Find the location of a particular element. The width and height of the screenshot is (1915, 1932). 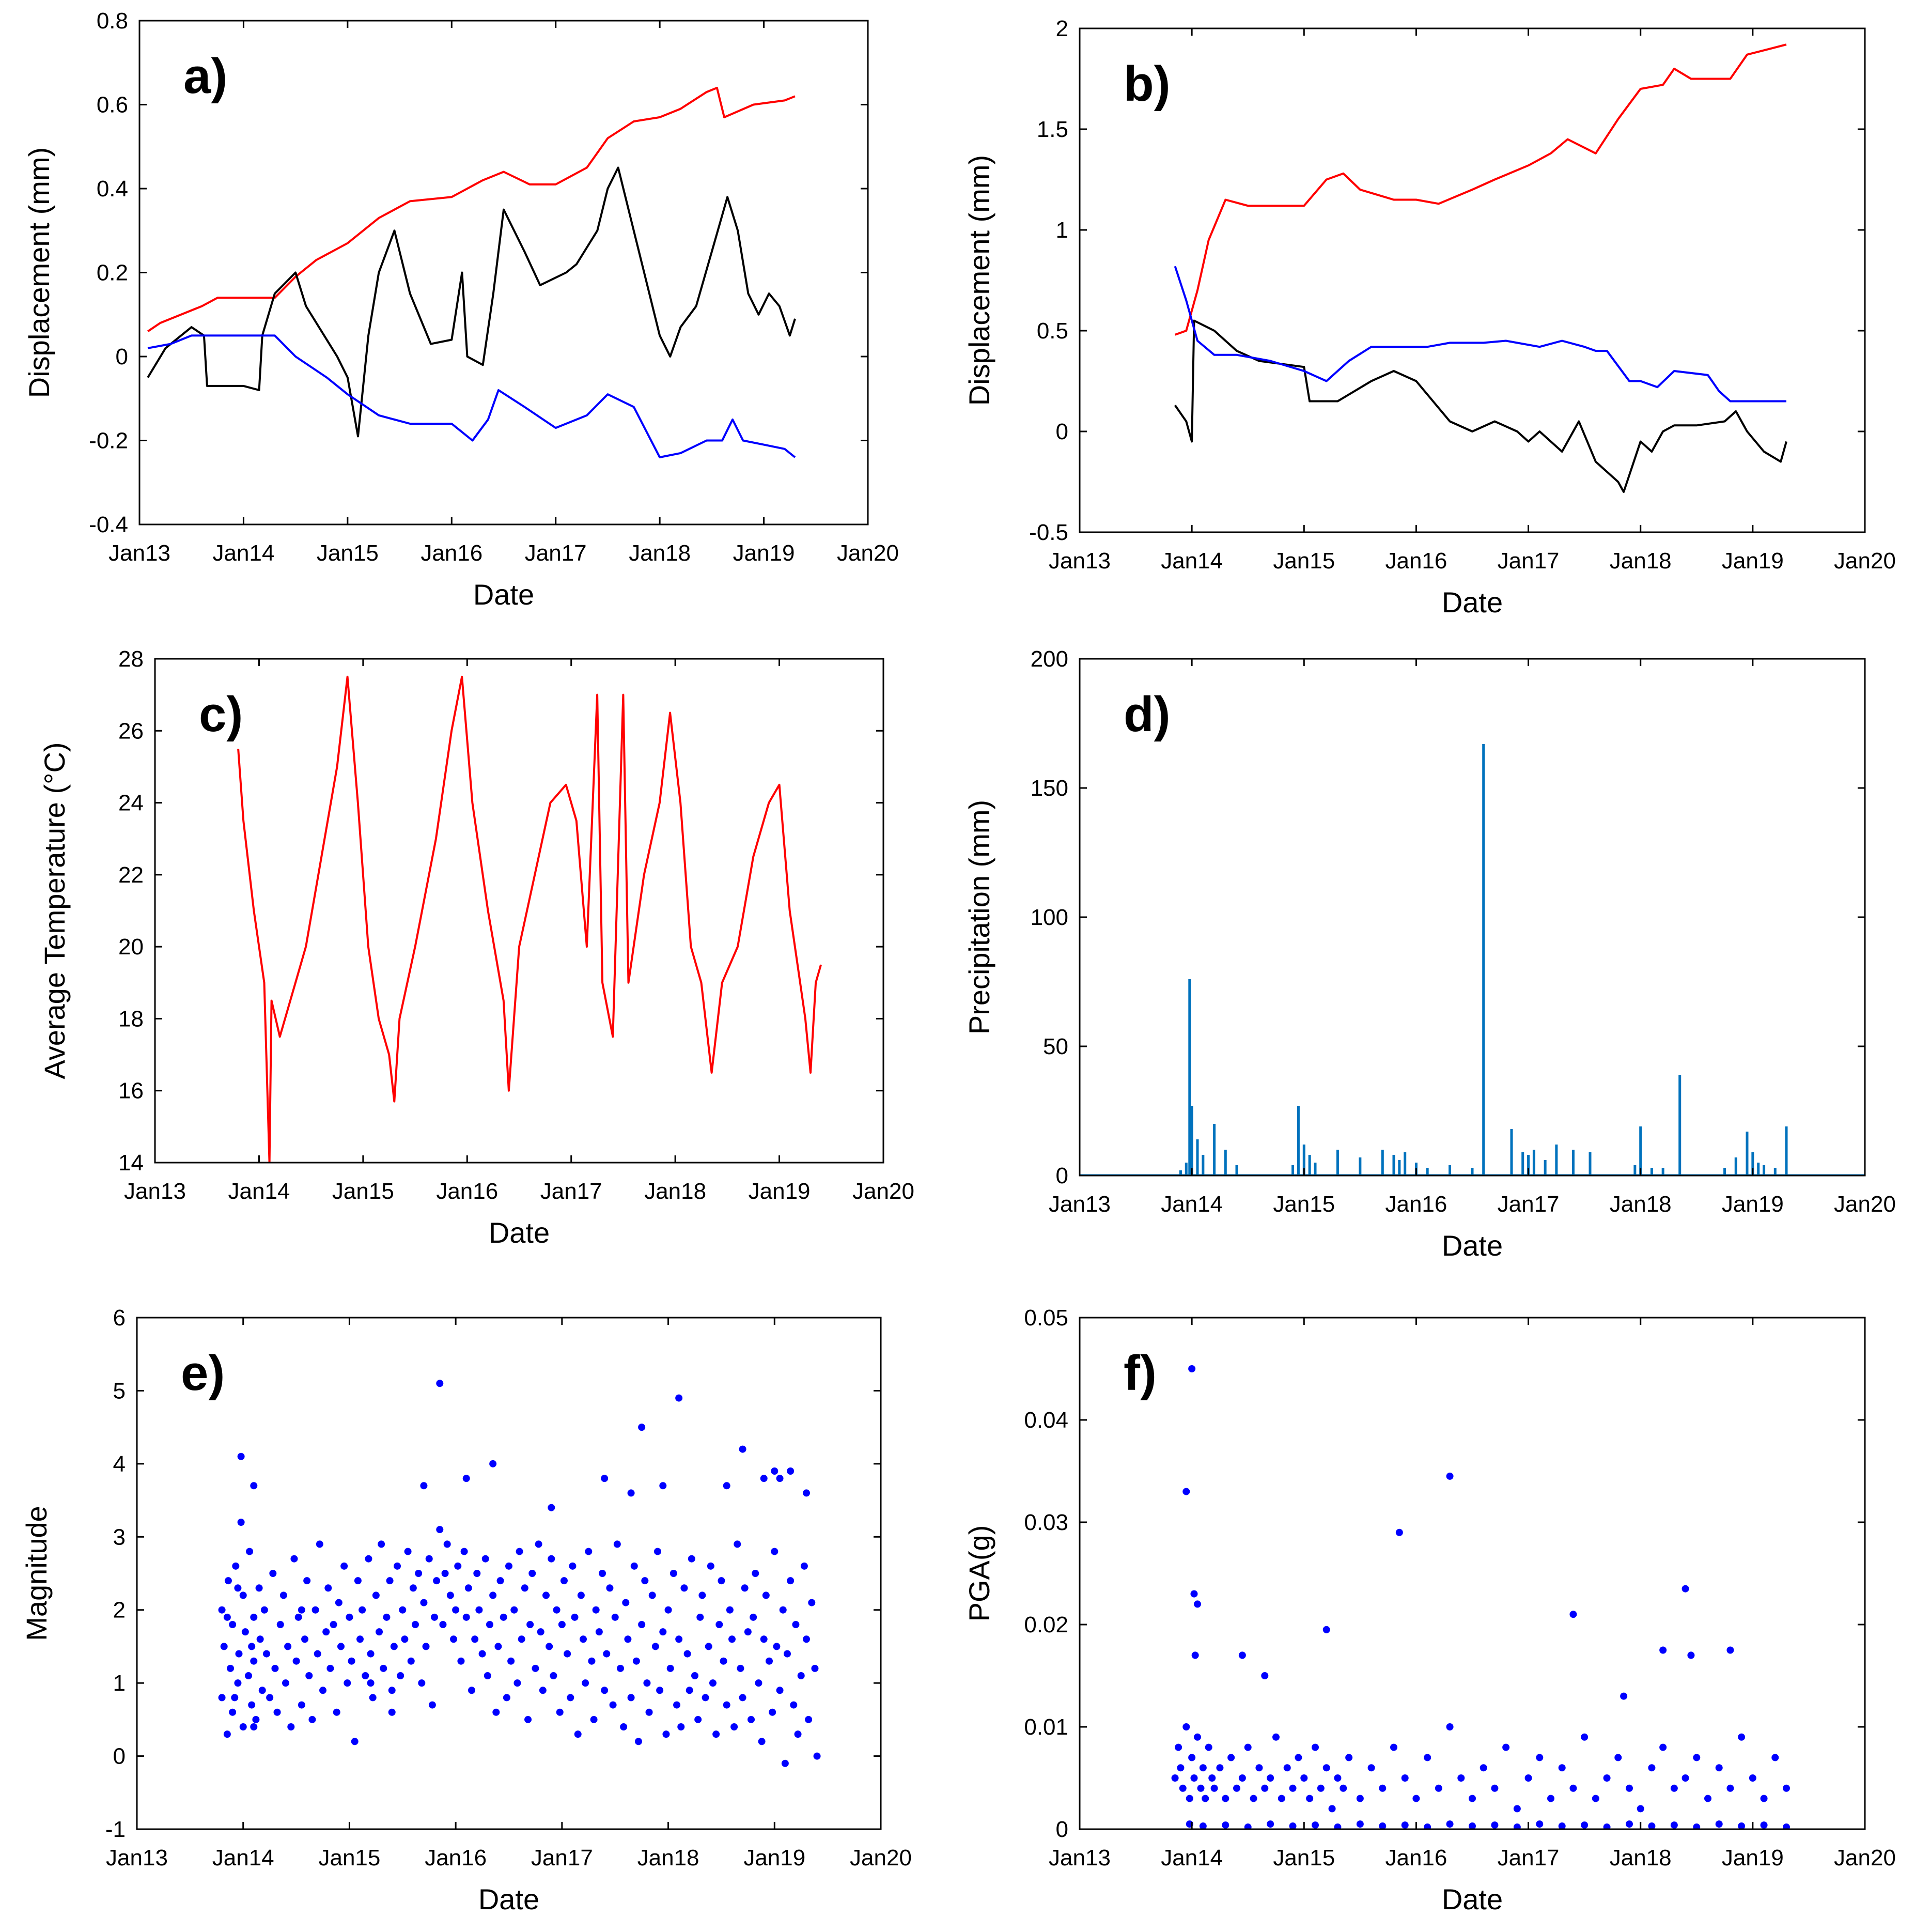

y-tick-label: -0.5 is located at coordinates (1048, 532).